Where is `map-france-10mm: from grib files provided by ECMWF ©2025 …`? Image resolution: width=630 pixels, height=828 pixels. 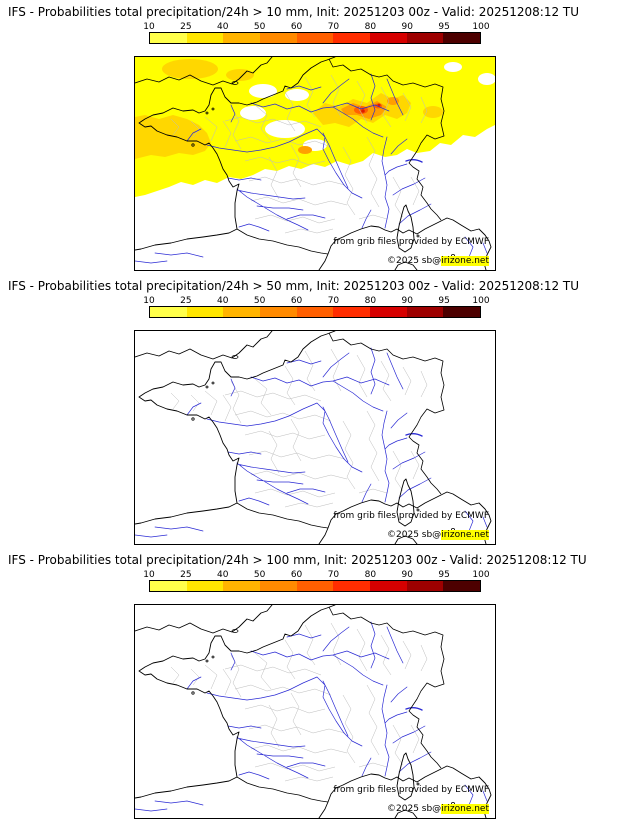 map-france-10mm: from grib files provided by ECMWF ©2025 … is located at coordinates (315, 163).